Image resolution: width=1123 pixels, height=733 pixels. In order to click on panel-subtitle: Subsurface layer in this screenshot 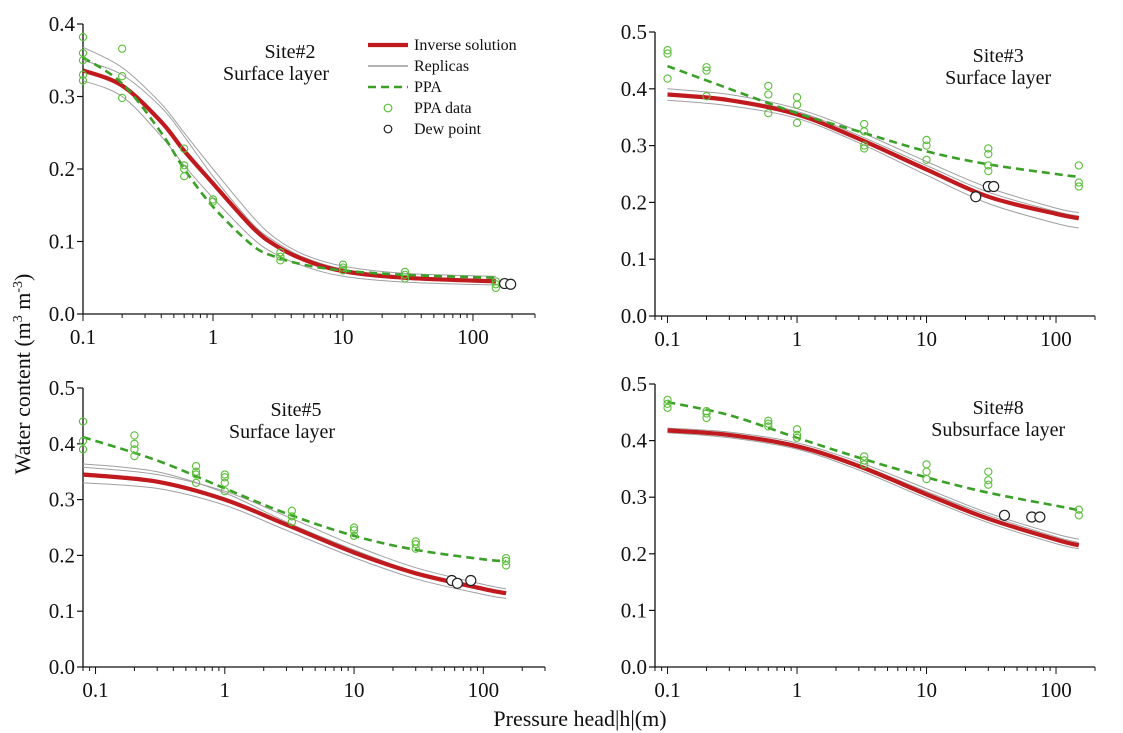, I will do `click(998, 430)`.